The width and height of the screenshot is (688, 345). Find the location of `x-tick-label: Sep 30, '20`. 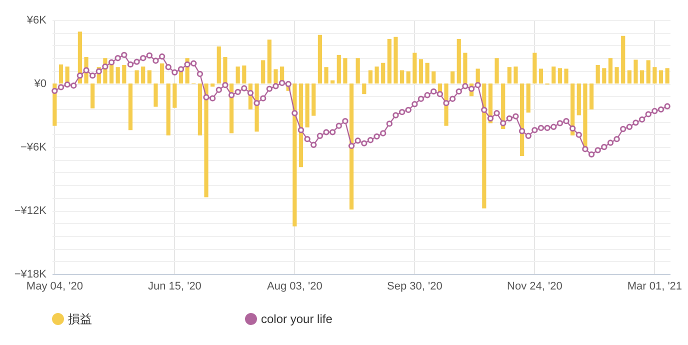

x-tick-label: Sep 30, '20 is located at coordinates (414, 286).